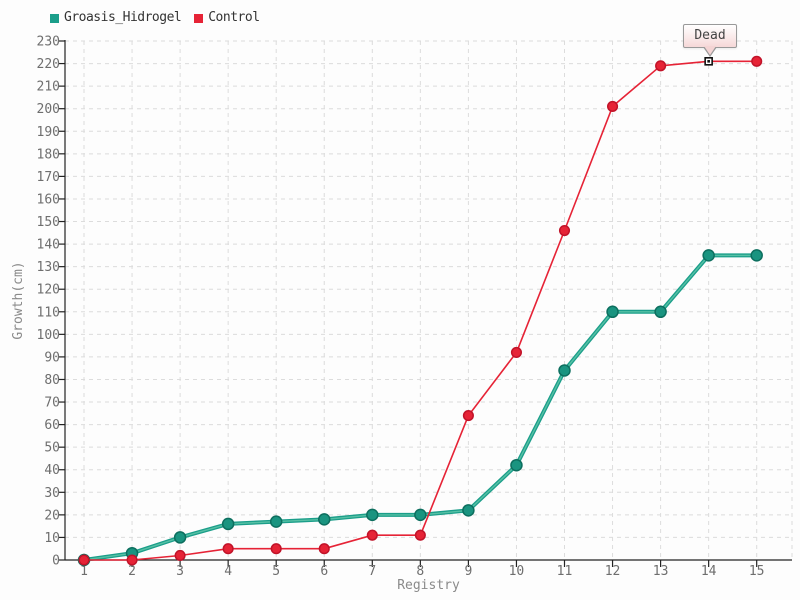 The image size is (800, 600). What do you see at coordinates (48, 222) in the screenshot?
I see `y-tick-label: 150` at bounding box center [48, 222].